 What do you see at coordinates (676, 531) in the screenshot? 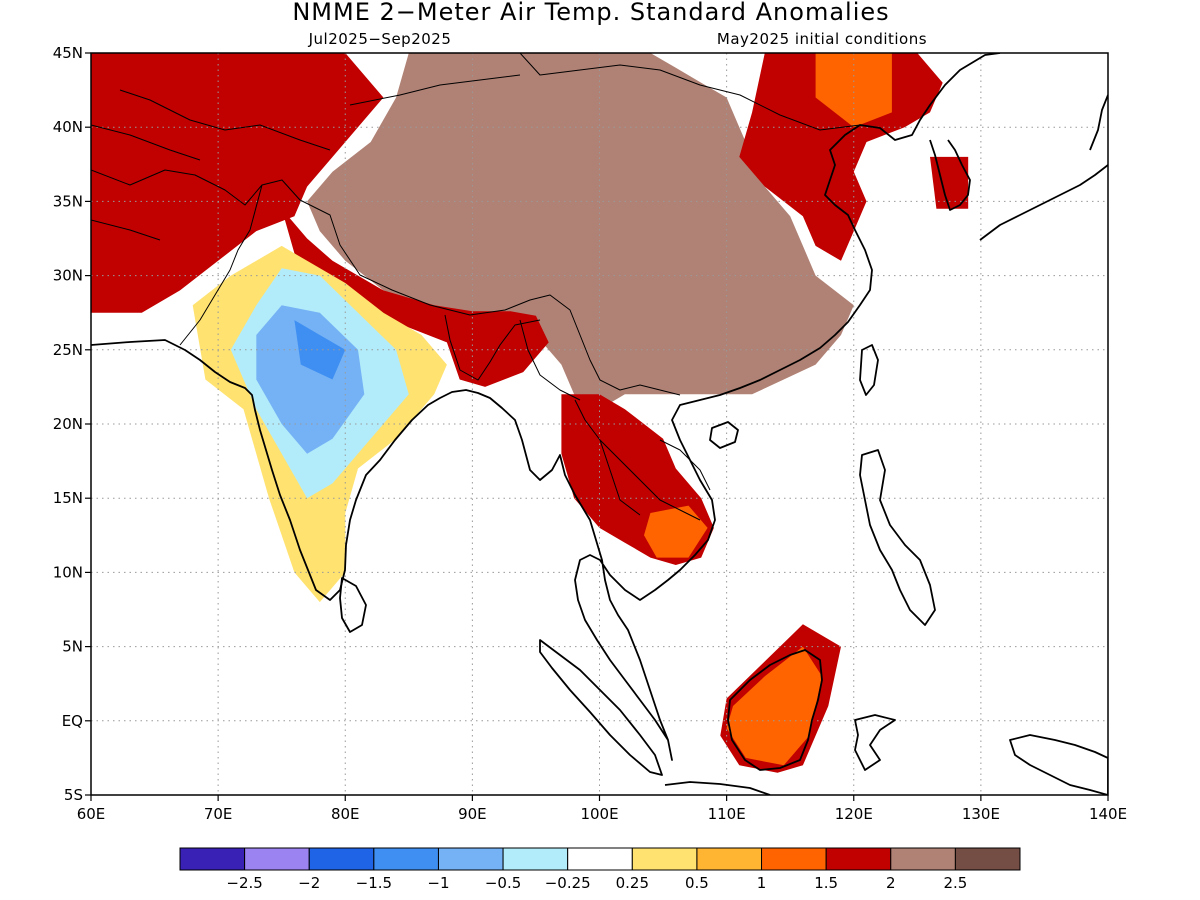
I see `anomaly-region-cambodia-orange` at bounding box center [676, 531].